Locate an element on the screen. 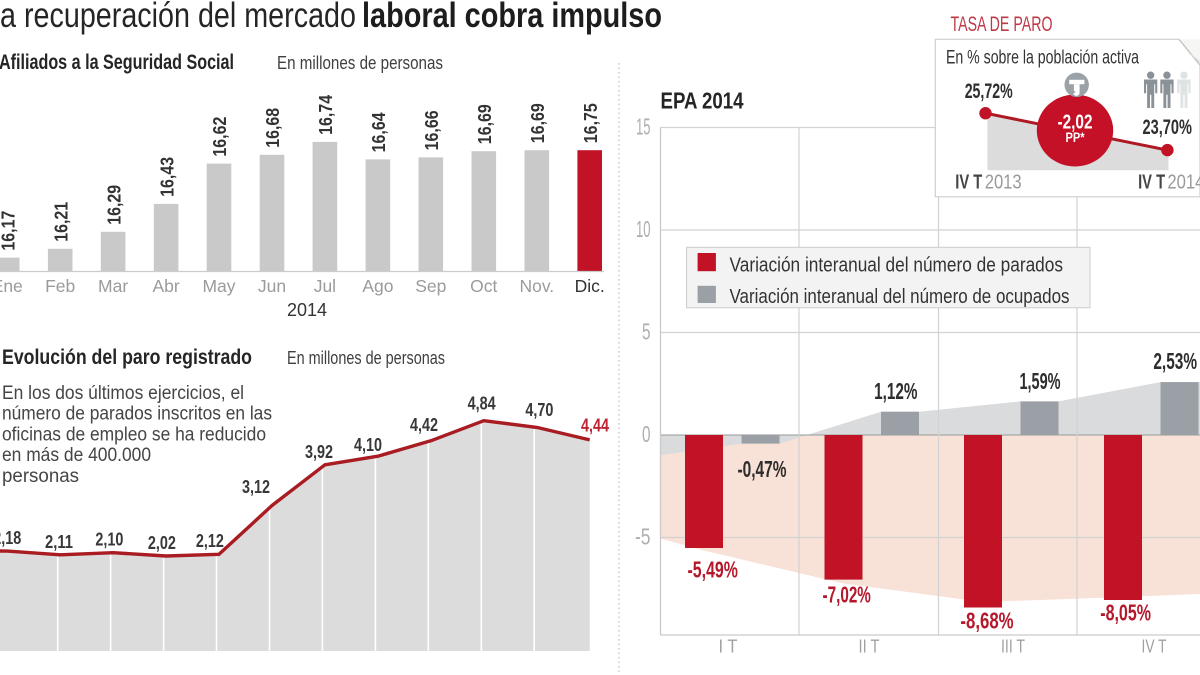 This screenshot has height=675, width=1200. svg-text: 16,66 is located at coordinates (431, 130).